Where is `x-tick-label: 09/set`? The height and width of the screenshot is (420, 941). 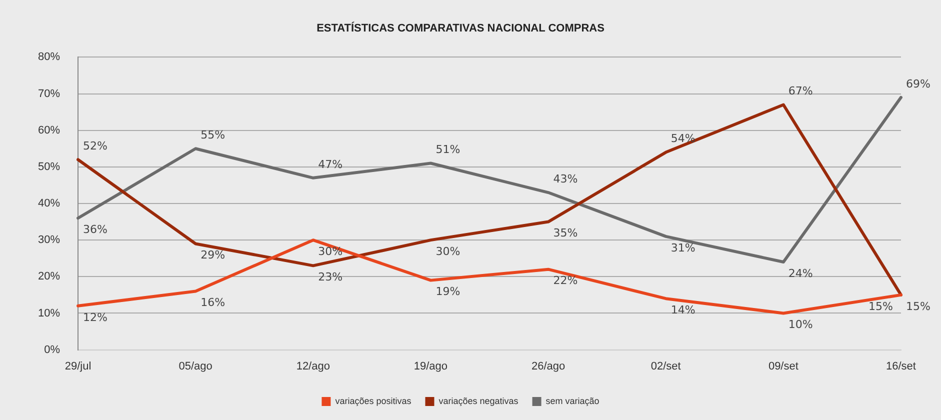 x-tick-label: 09/set is located at coordinates (783, 366).